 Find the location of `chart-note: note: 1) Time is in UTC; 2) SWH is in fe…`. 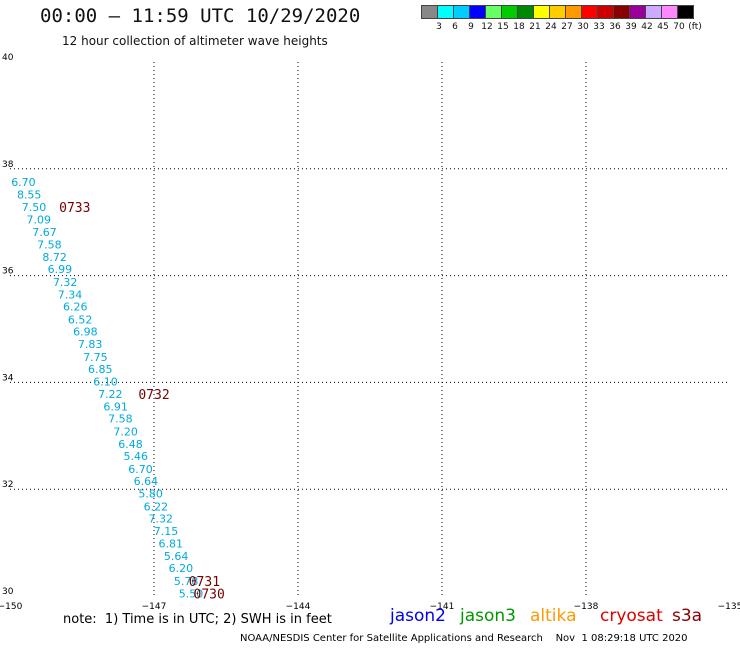

chart-note: note: 1) Time is in UTC; 2) SWH is in fe… is located at coordinates (197, 619).